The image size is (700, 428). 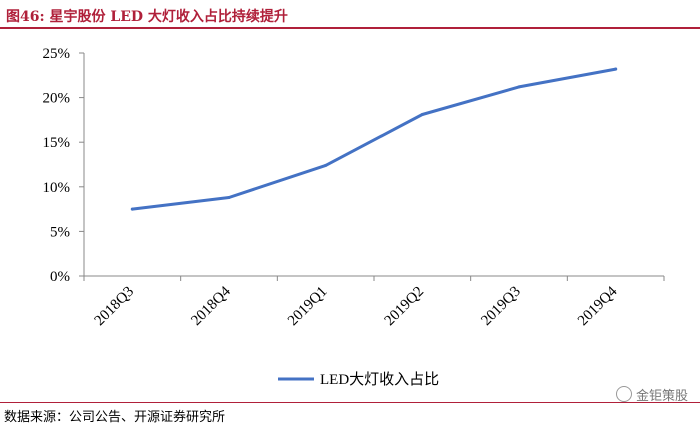 I want to click on watermark: 金钜策股, so click(x=651, y=394).